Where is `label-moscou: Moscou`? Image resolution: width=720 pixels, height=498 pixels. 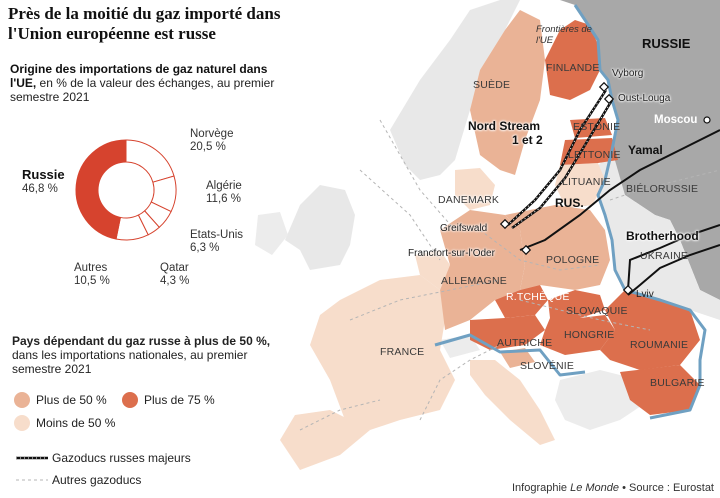 label-moscou: Moscou is located at coordinates (676, 120).